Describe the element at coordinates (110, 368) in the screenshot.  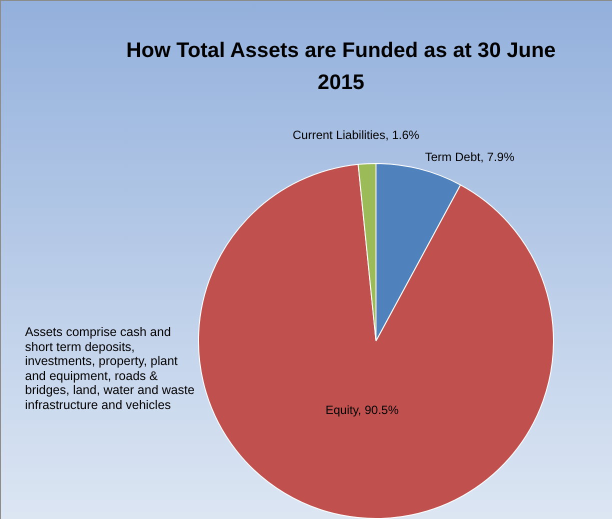
I see `text: Assets comprise cash and short term deposits, investments, property, plant and equipment, roads & bridges, land, water and waste infrastructure and vehicles` at that location.